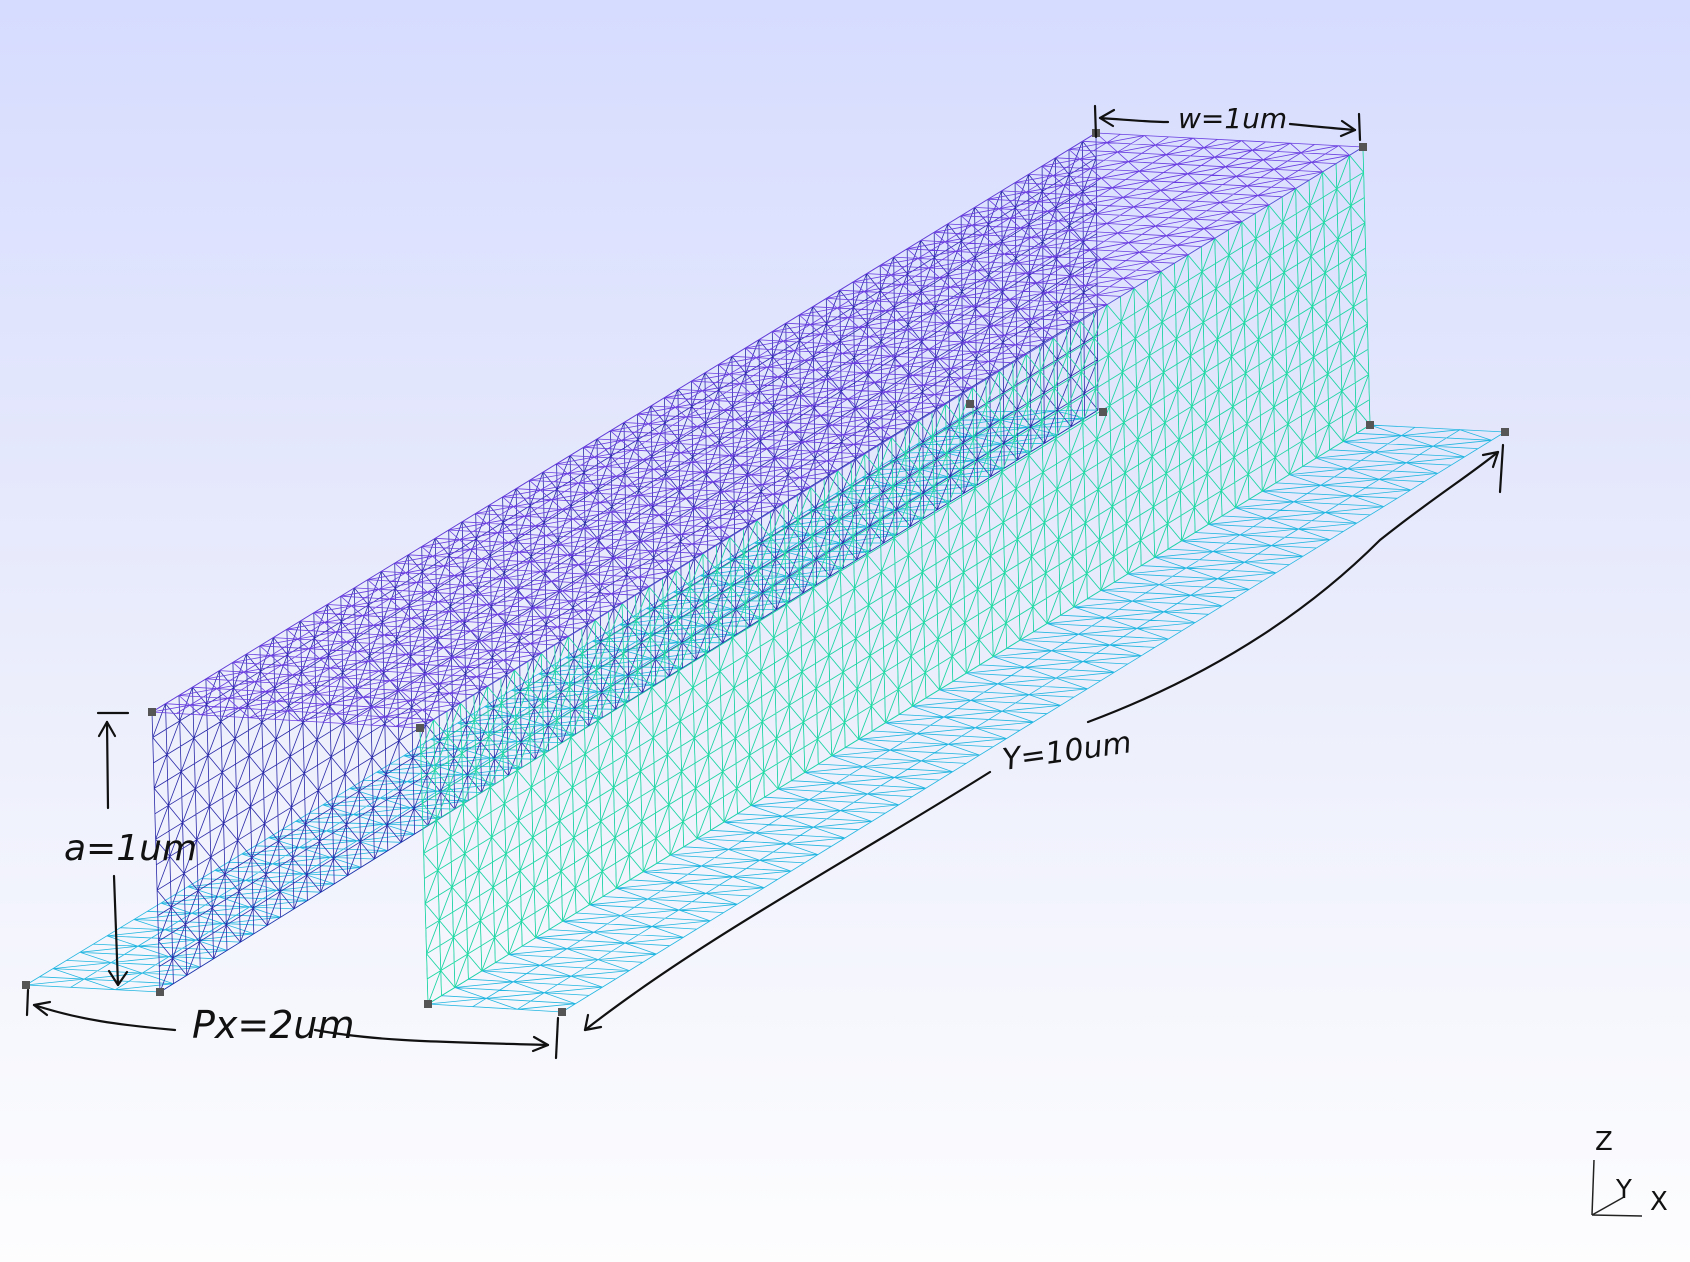  Describe the element at coordinates (1066, 751) in the screenshot. I see `length-label: Y=10um` at that location.